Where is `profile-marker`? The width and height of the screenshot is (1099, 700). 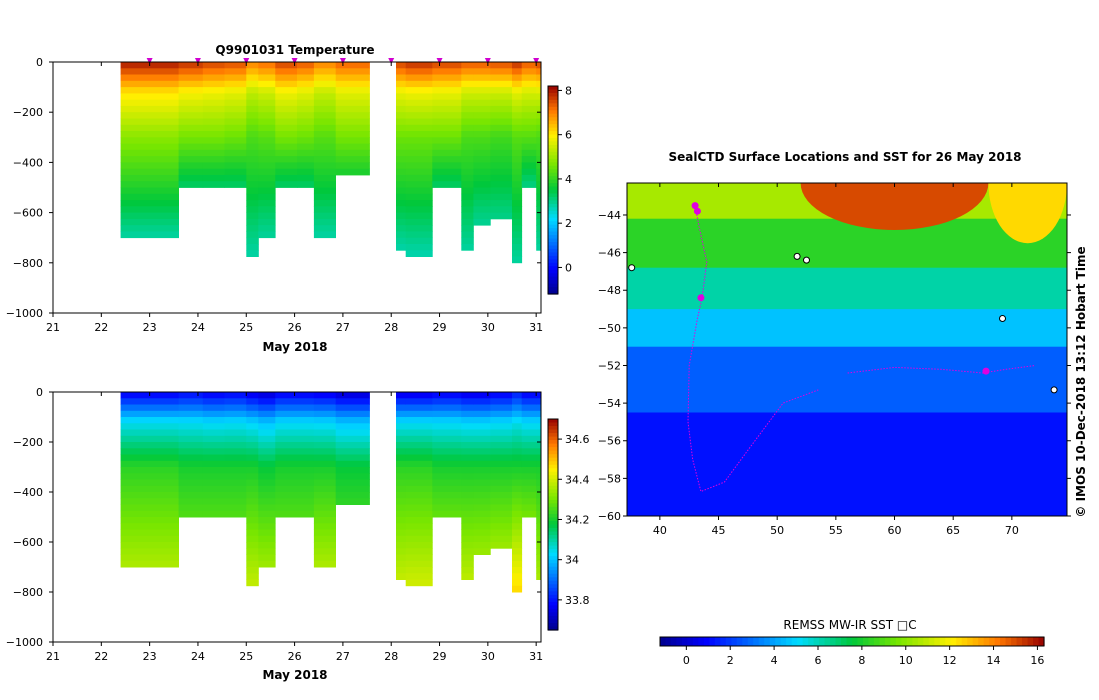
profile-marker is located at coordinates (487, 61).